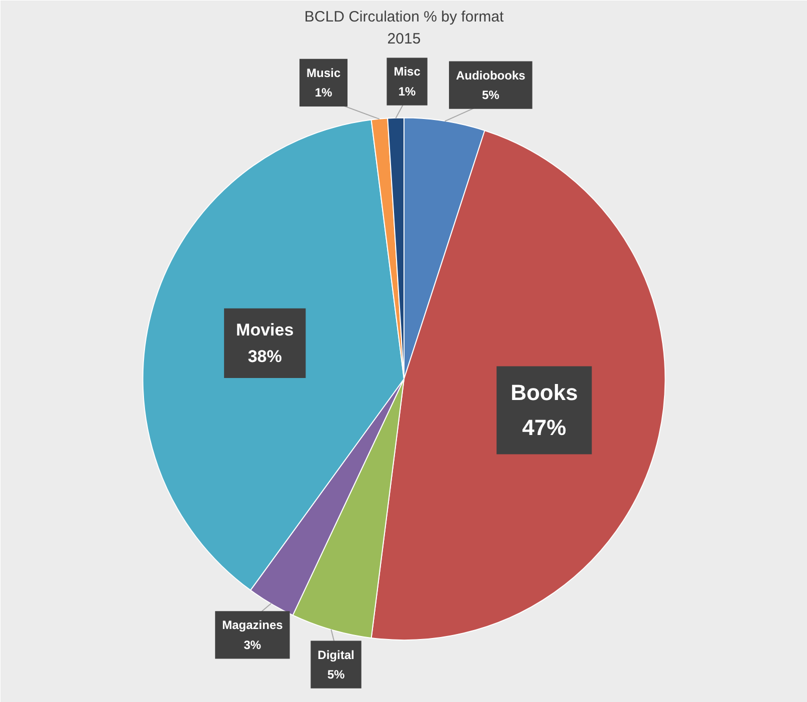 Image resolution: width=807 pixels, height=702 pixels. What do you see at coordinates (491, 75) in the screenshot?
I see `slice-label: Audiobooks` at bounding box center [491, 75].